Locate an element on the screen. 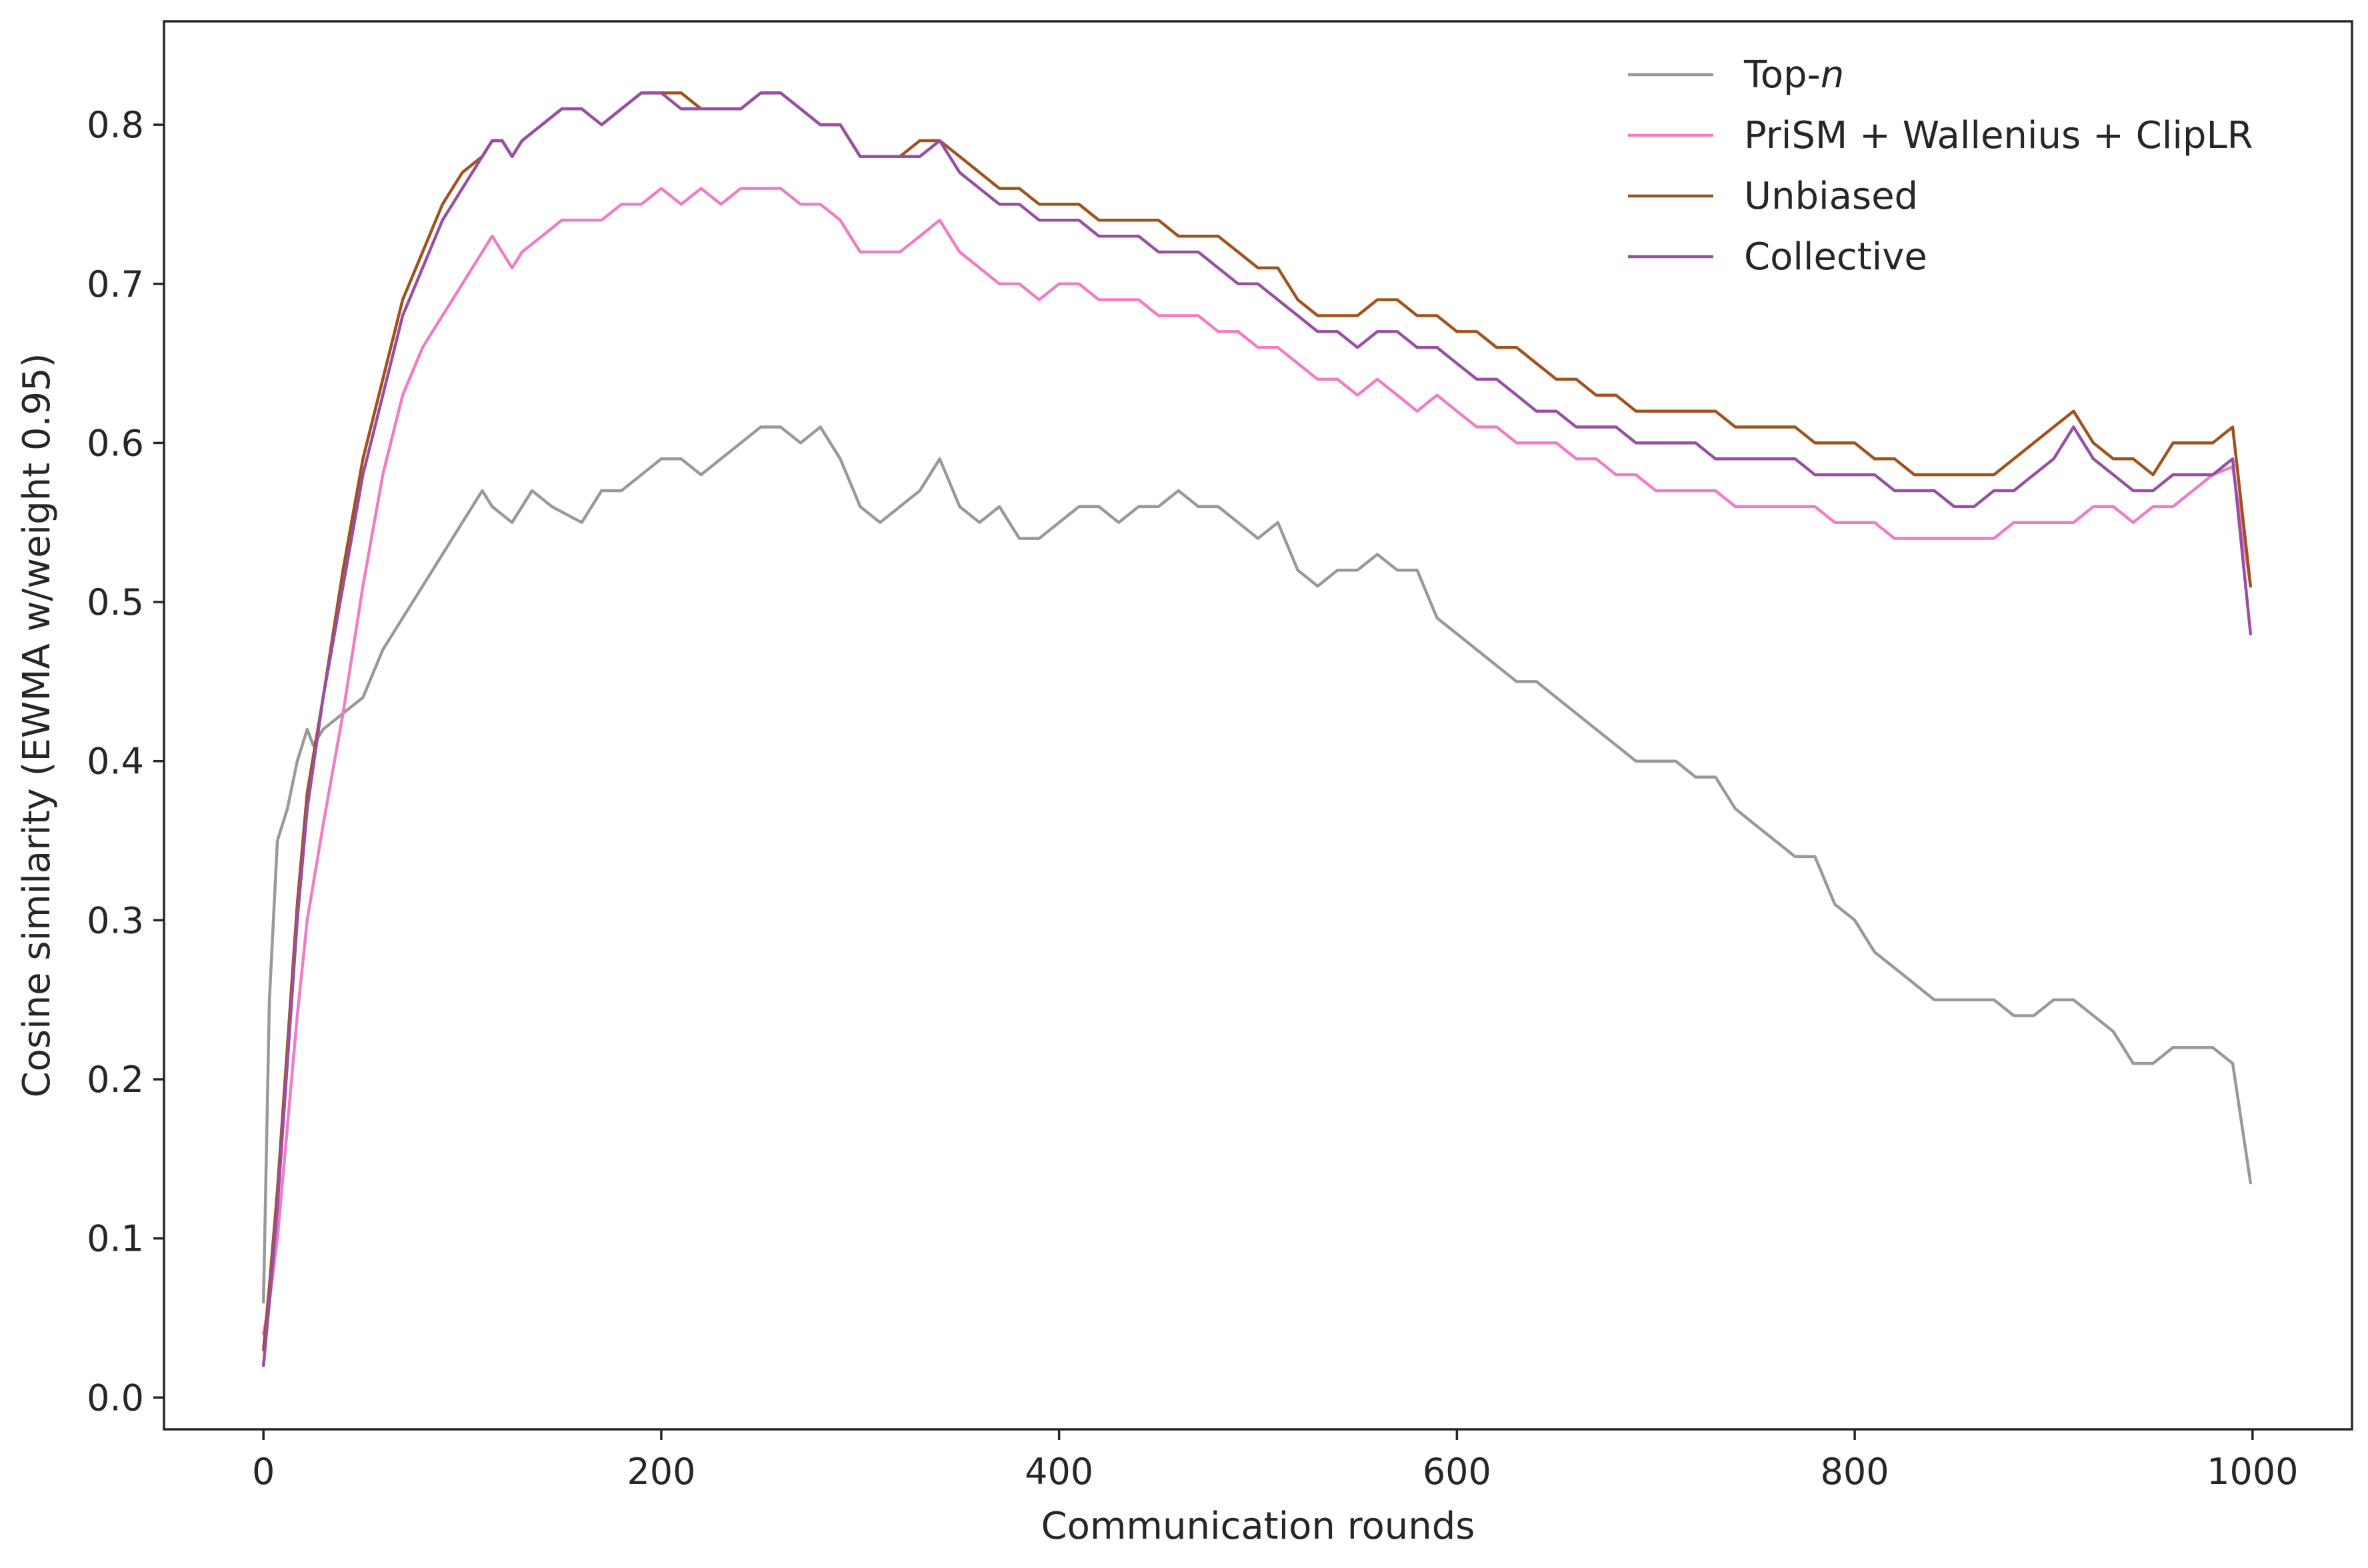 The image size is (2368, 1568). x-axis-label: Communication rounds is located at coordinates (1258, 1526).